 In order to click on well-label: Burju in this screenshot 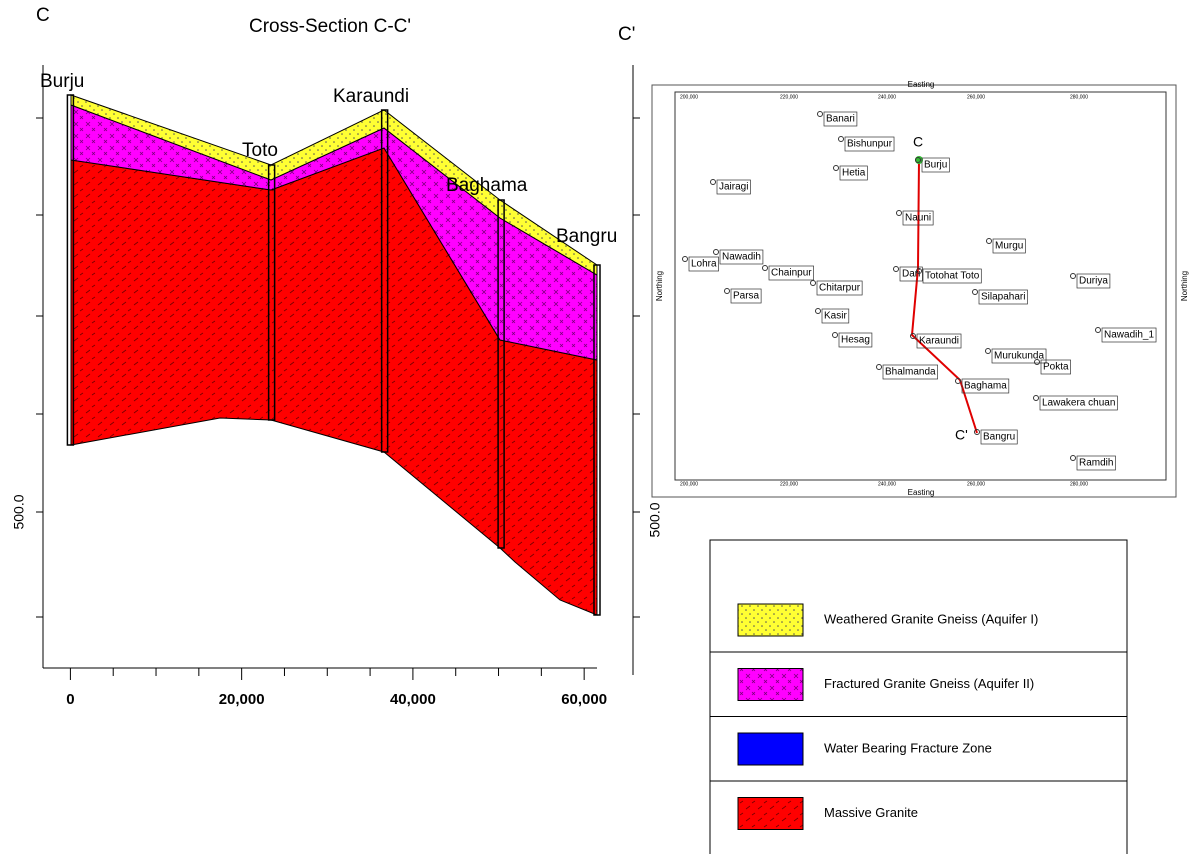, I will do `click(62, 81)`.